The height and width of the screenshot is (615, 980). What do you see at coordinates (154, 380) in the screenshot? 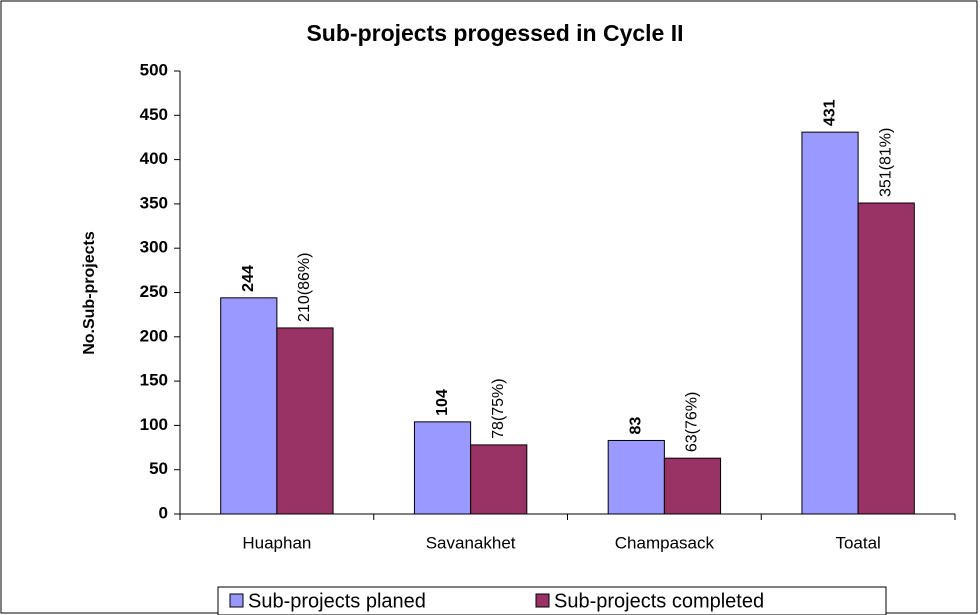
I see `y-tick-label: 150` at bounding box center [154, 380].